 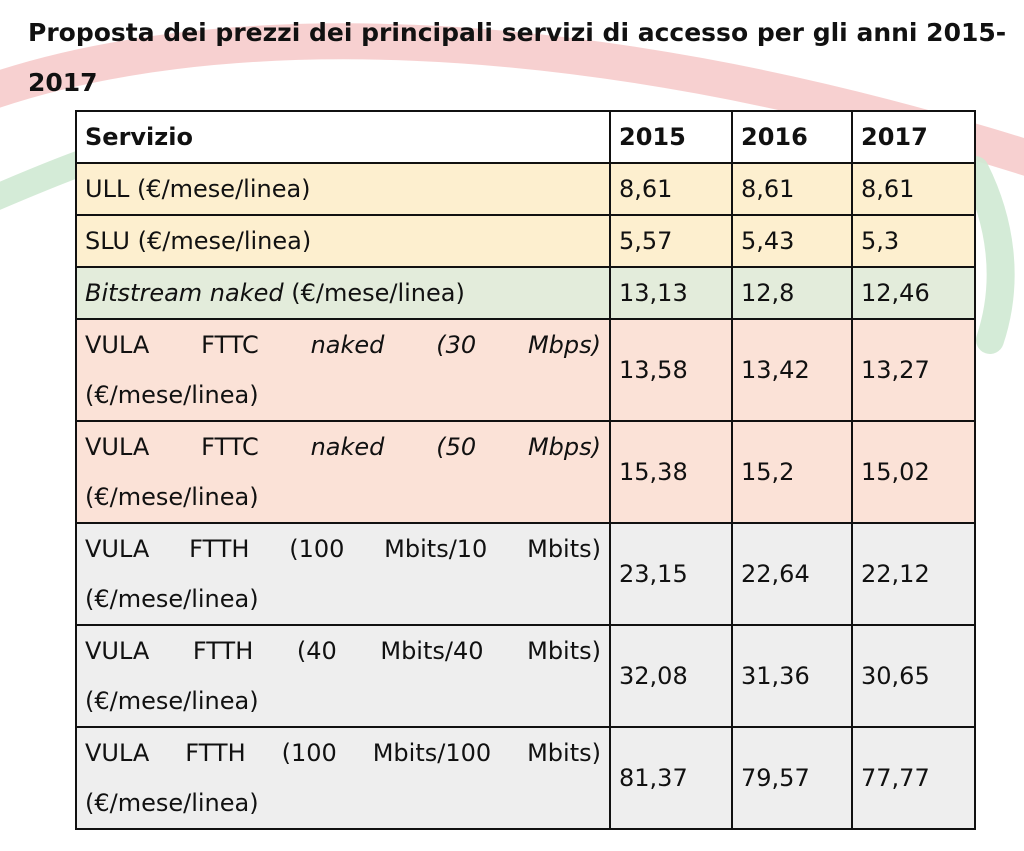 I want to click on value-2017-ull: 8,61, so click(x=913, y=189).